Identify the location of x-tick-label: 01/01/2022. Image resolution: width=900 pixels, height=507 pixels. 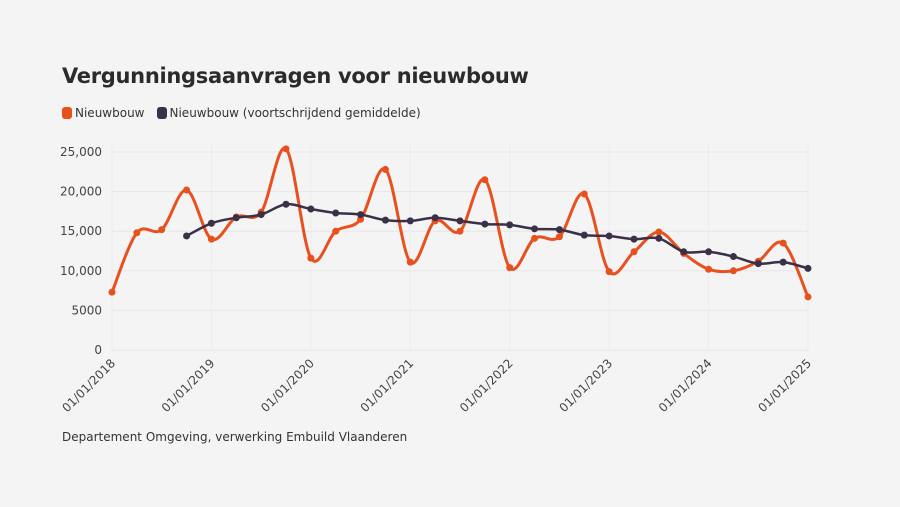
(486, 385).